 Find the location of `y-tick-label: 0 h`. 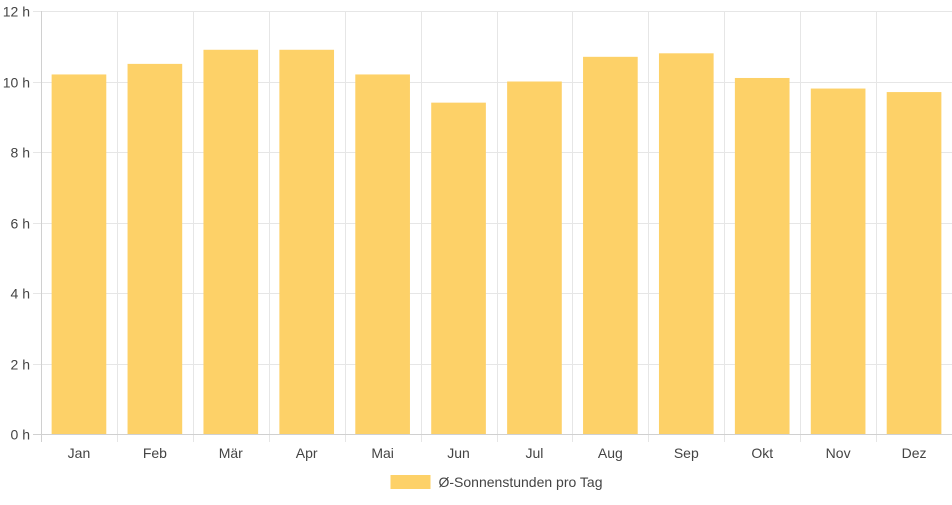

y-tick-label: 0 h is located at coordinates (20, 435).